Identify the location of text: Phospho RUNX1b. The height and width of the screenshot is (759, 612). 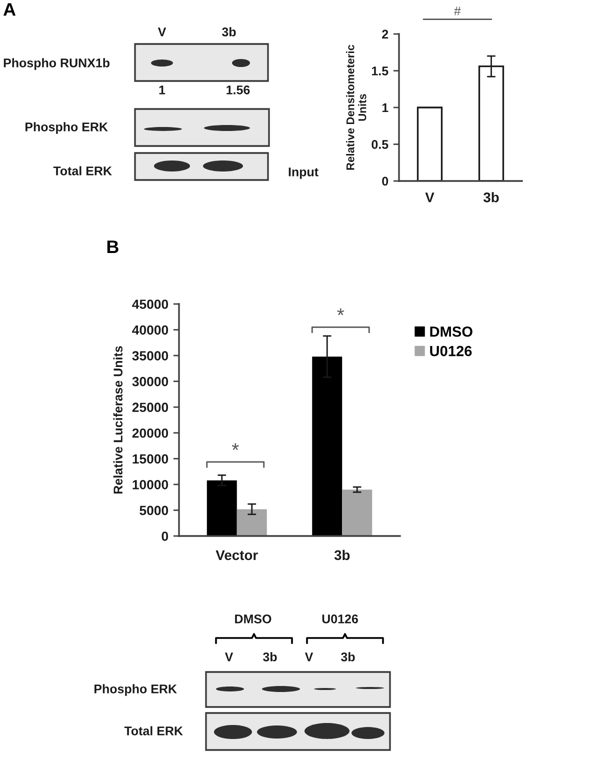
(57, 64).